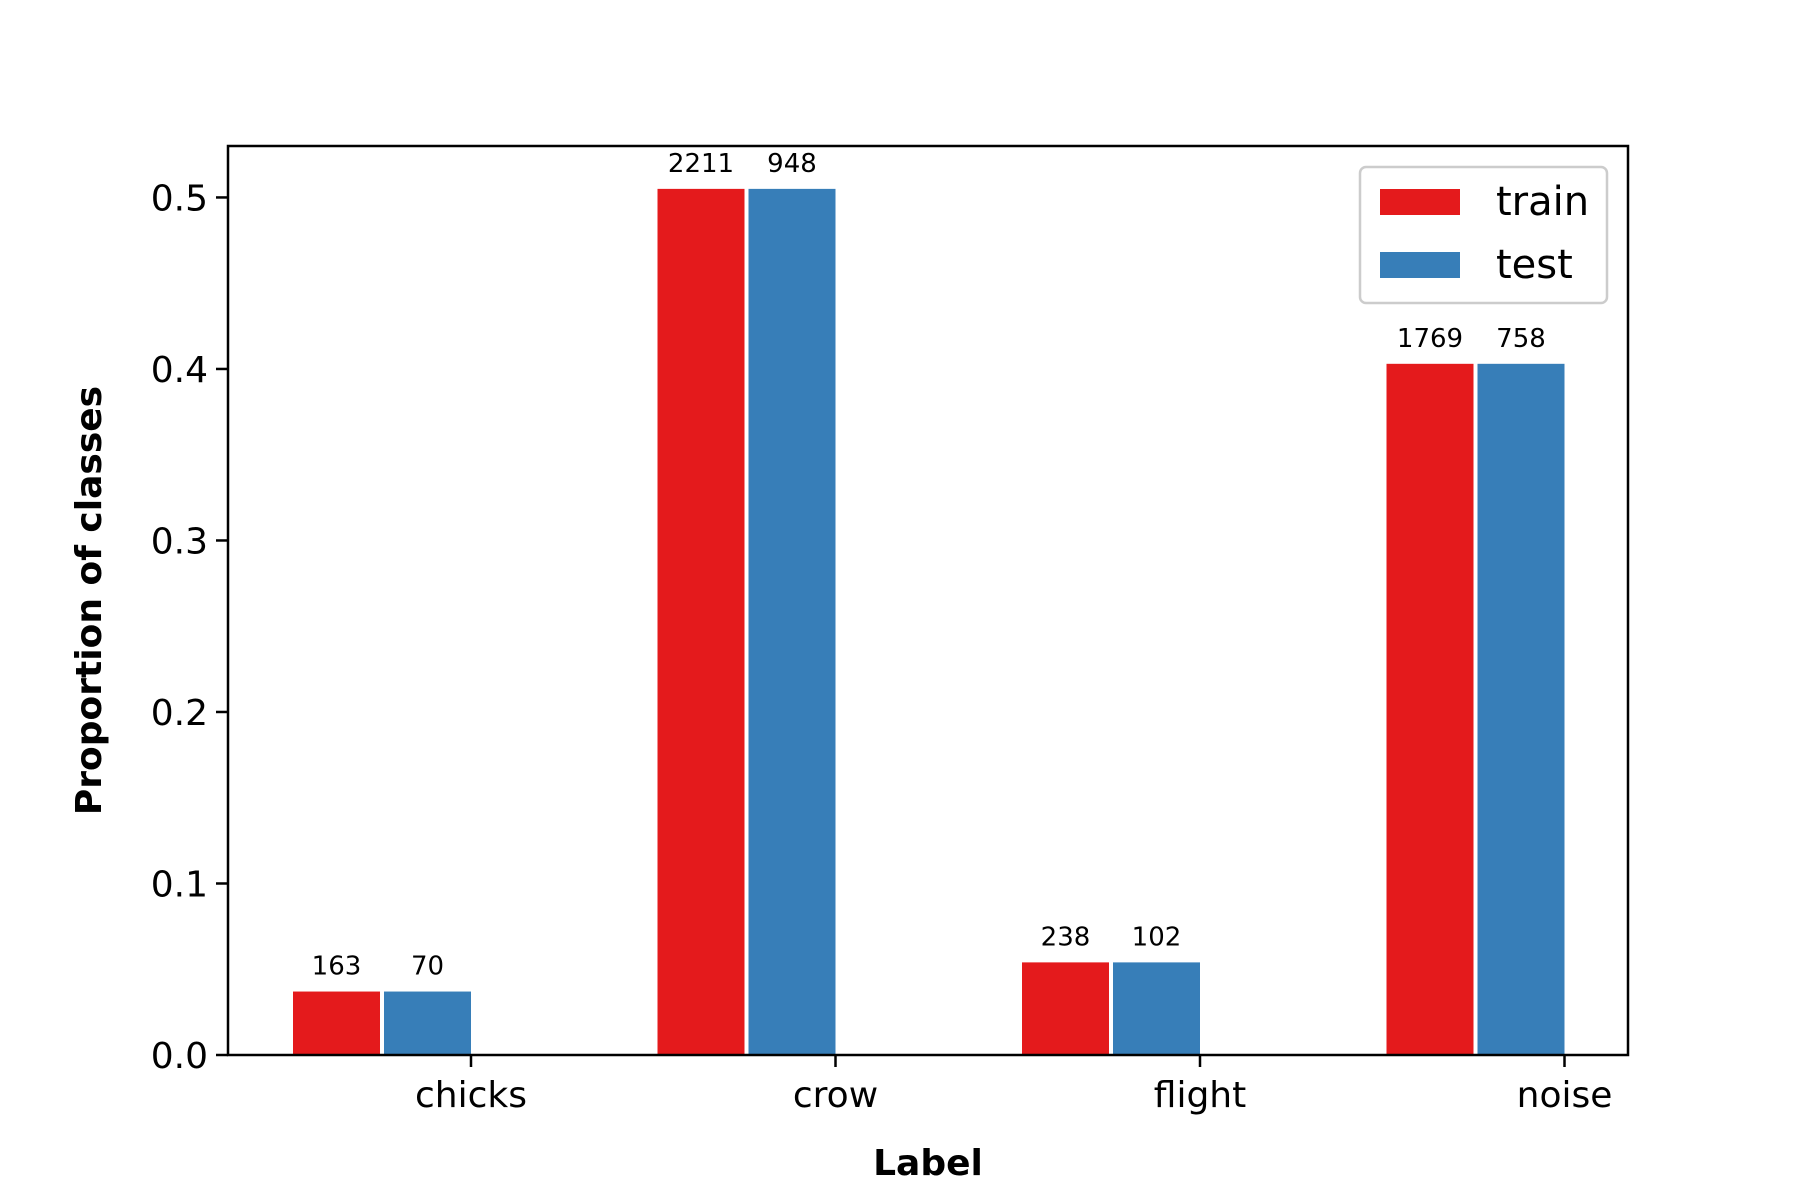 This screenshot has width=1800, height=1200. Describe the element at coordinates (1200, 1095) in the screenshot. I see `x-tick-label: flight` at that location.